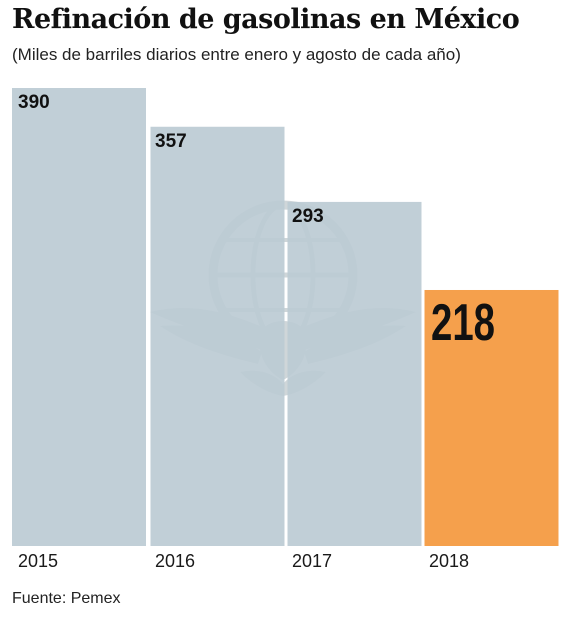  What do you see at coordinates (66, 598) in the screenshot?
I see `source-note: Fuente: Pemex` at bounding box center [66, 598].